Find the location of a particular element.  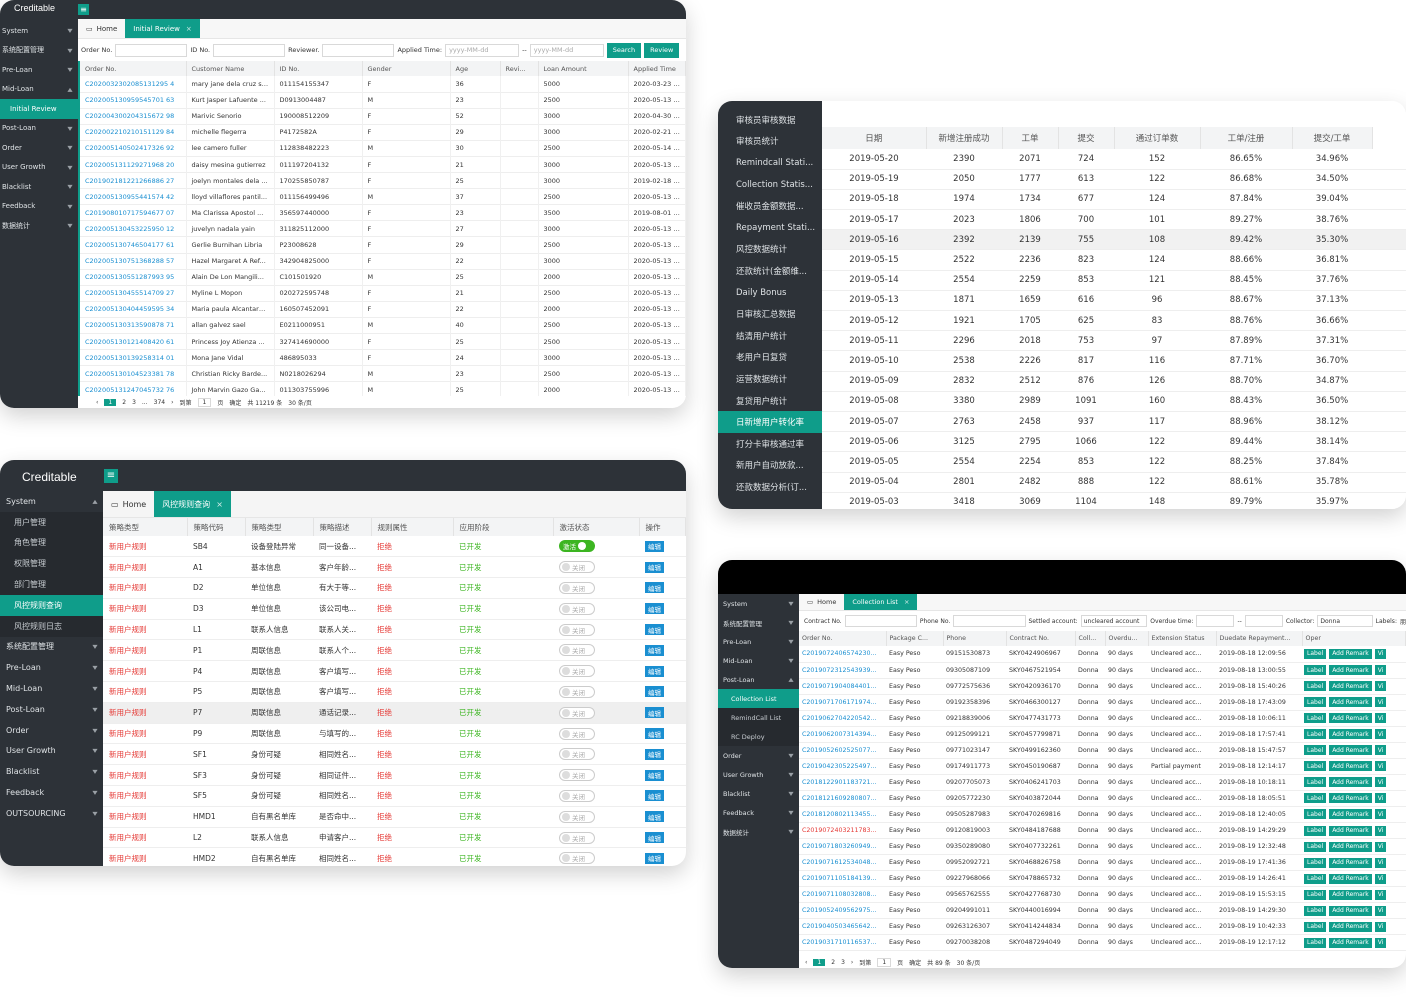

order-link: C201908010717594677 07 is located at coordinates (133, 212).